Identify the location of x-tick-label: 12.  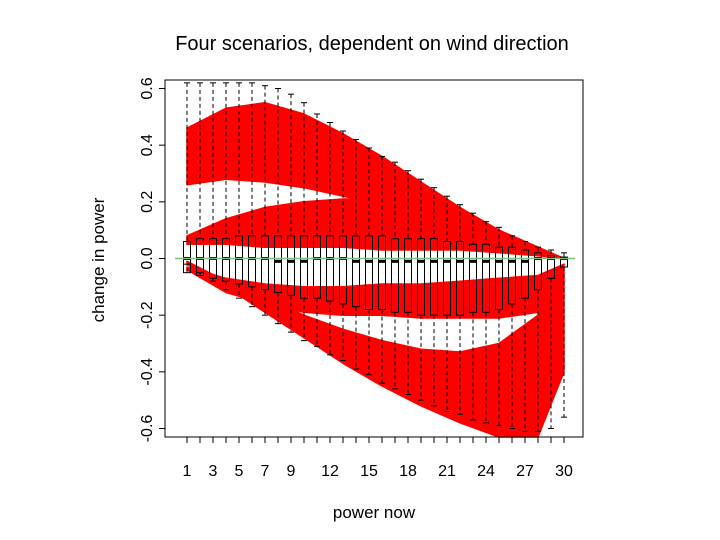
(330, 471).